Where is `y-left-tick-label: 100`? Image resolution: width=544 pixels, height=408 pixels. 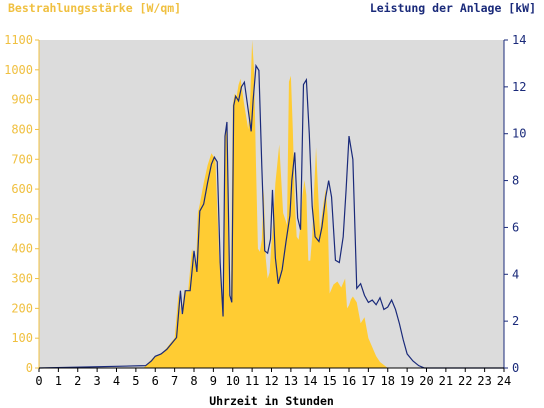 y-left-tick-label: 100 is located at coordinates (22, 338).